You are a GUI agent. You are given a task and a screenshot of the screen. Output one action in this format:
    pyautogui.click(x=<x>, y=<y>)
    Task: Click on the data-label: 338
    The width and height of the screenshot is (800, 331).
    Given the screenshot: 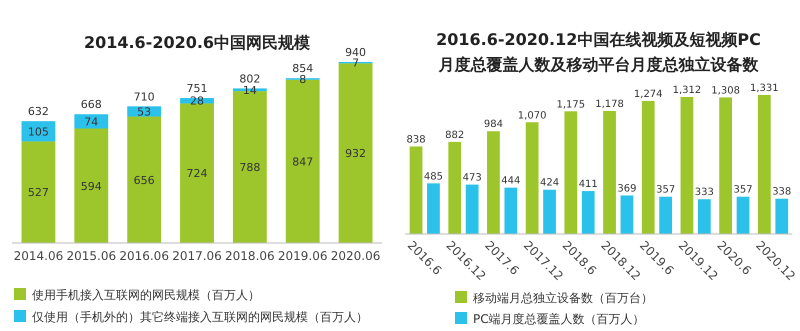 What is the action you would take?
    pyautogui.click(x=782, y=192)
    